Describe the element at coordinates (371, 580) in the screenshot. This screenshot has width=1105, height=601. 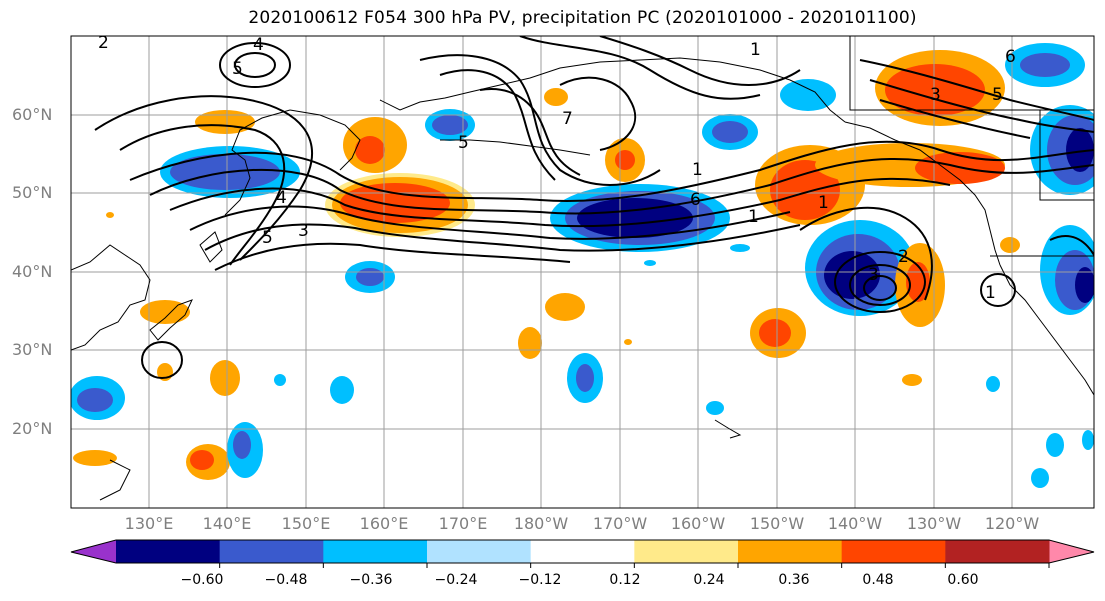
I see `colorbar-label: −0.36` at that location.